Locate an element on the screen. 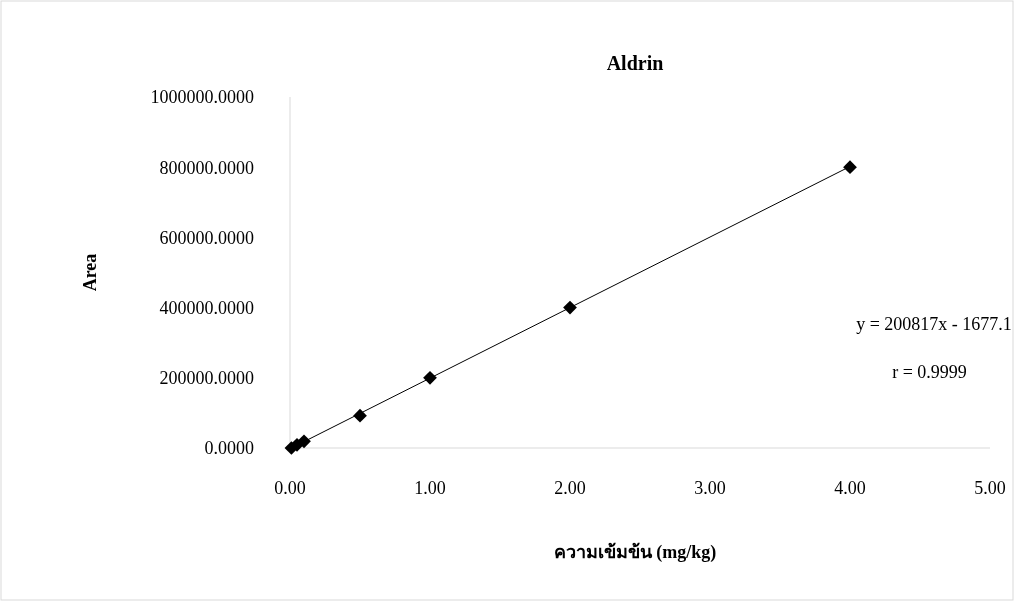  x-tick-label: 2.00 is located at coordinates (570, 488).